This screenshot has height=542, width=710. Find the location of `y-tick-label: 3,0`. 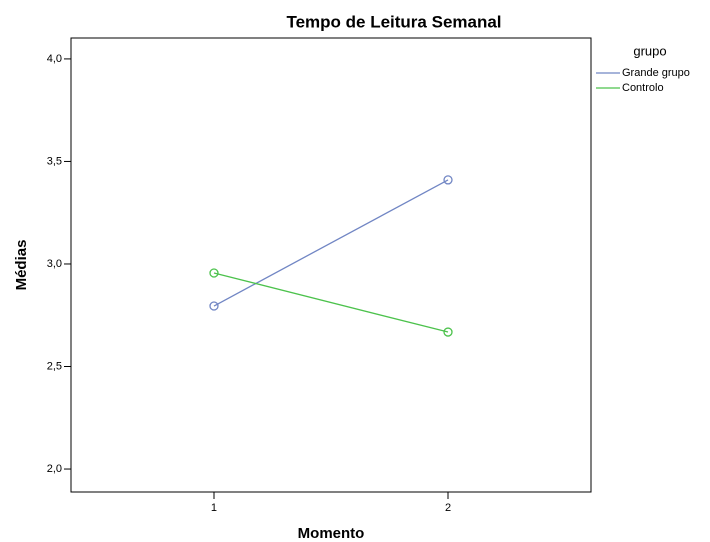

y-tick-label: 3,0 is located at coordinates (54, 264).